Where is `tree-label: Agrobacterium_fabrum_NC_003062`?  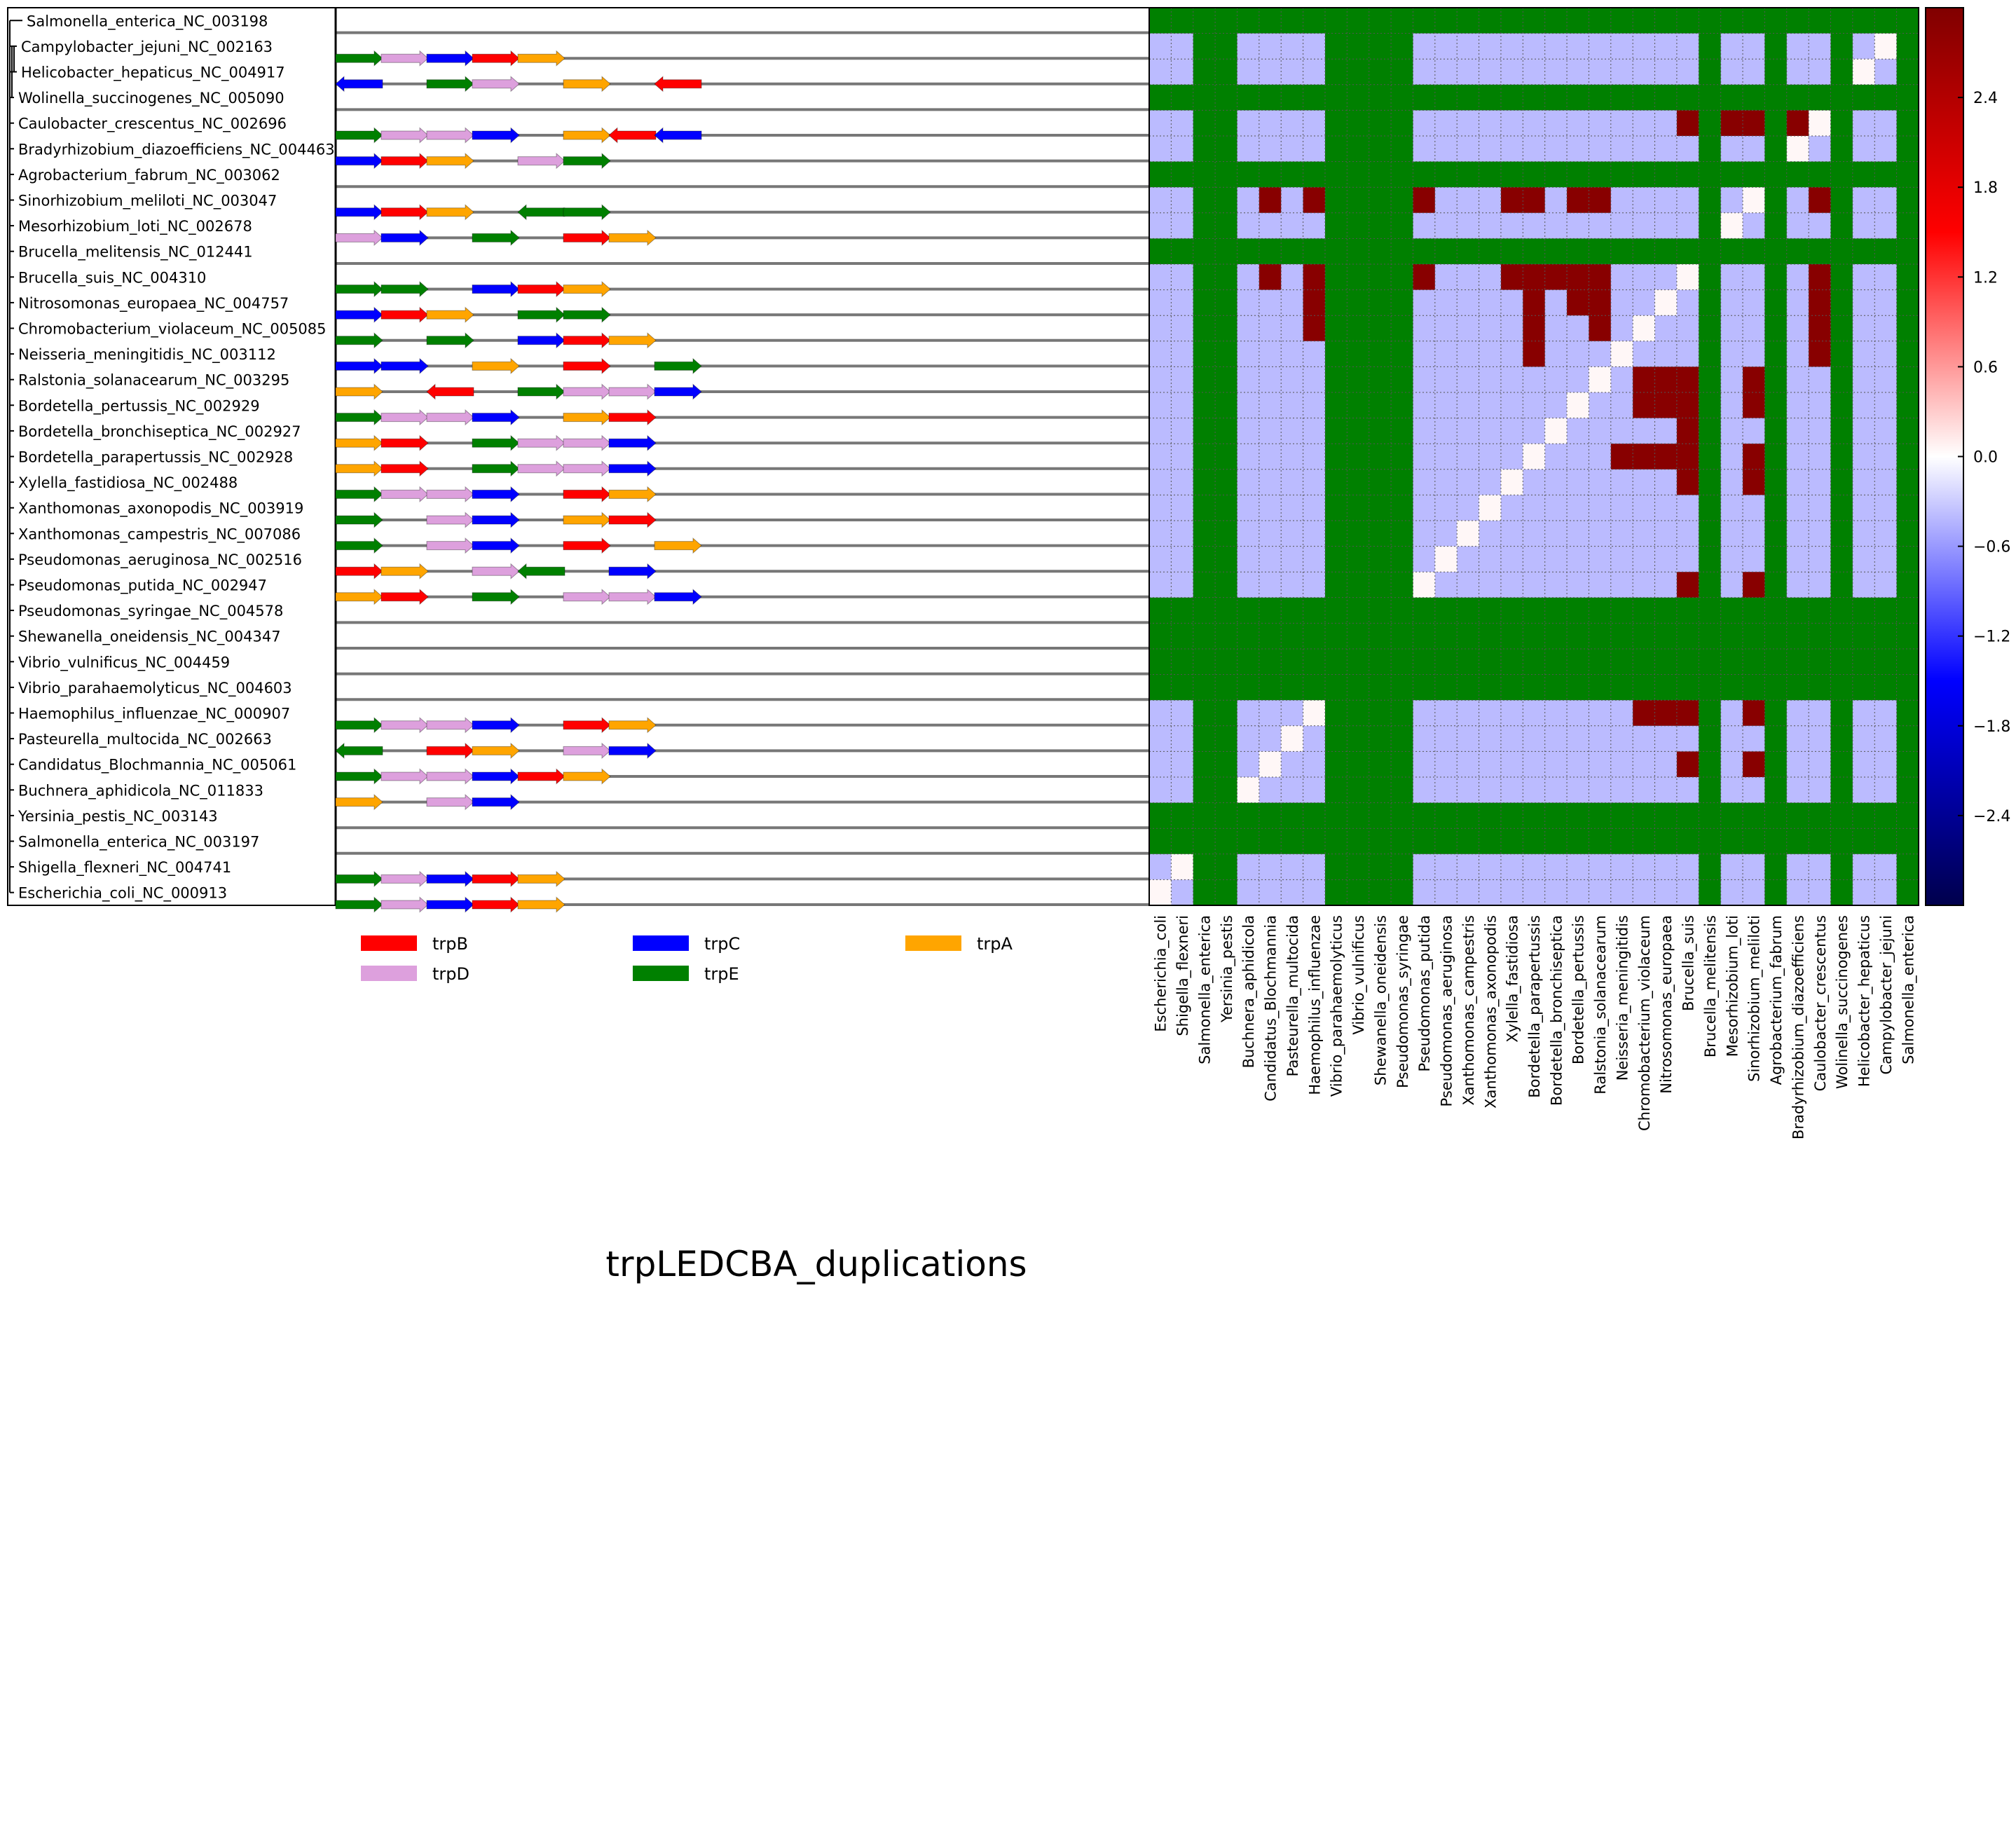 tree-label: Agrobacterium_fabrum_NC_003062 is located at coordinates (149, 175).